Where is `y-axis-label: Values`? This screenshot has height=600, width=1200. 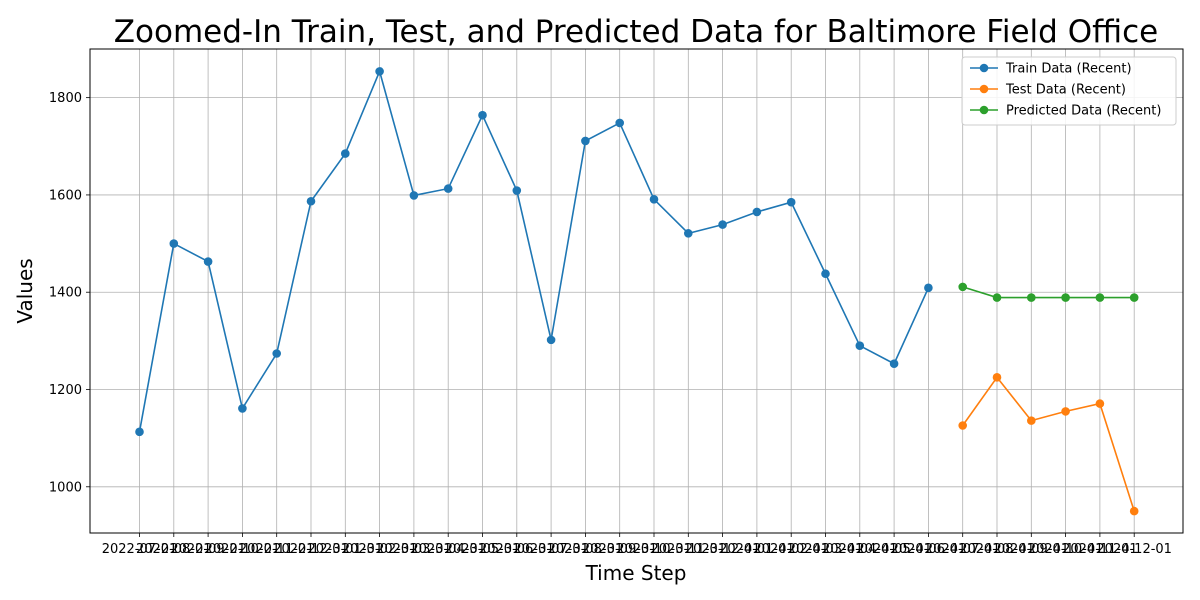
y-axis-label: Values is located at coordinates (25, 290).